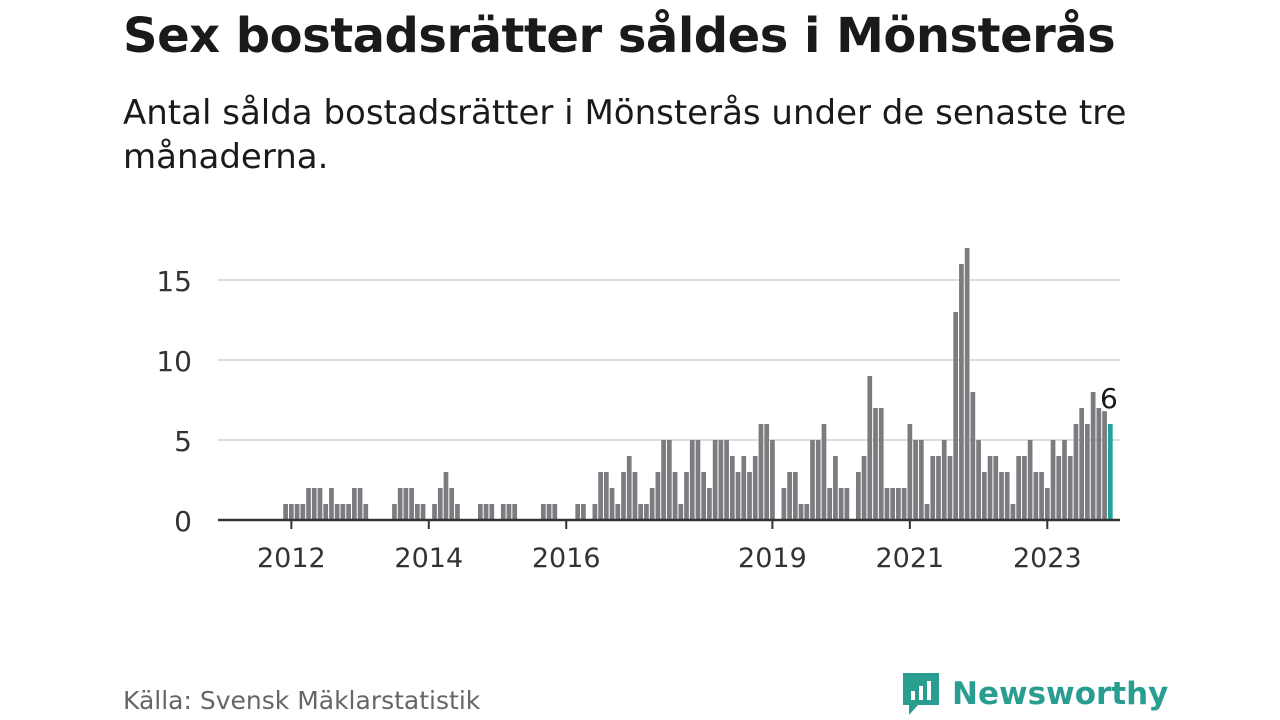 The height and width of the screenshot is (720, 1280). What do you see at coordinates (174, 361) in the screenshot?
I see `y-tick-label: 10` at bounding box center [174, 361].